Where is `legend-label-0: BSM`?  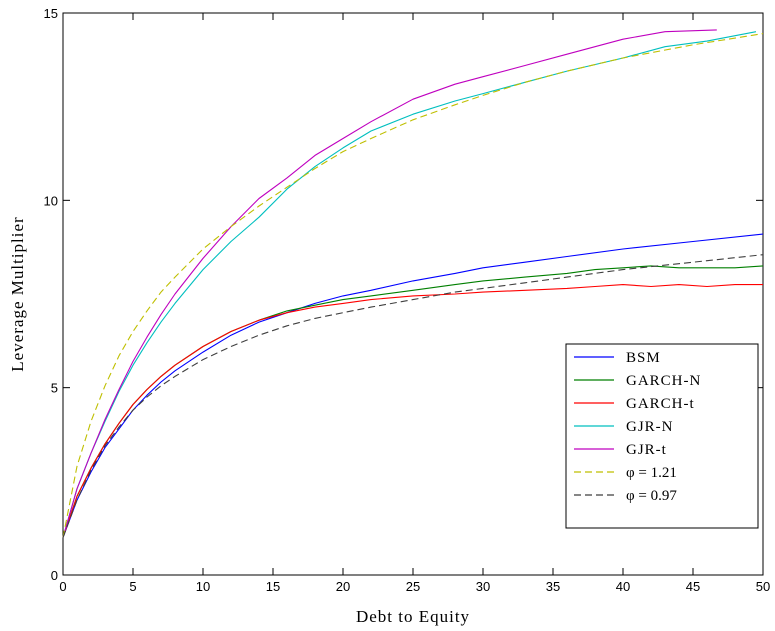 legend-label-0: BSM is located at coordinates (643, 358).